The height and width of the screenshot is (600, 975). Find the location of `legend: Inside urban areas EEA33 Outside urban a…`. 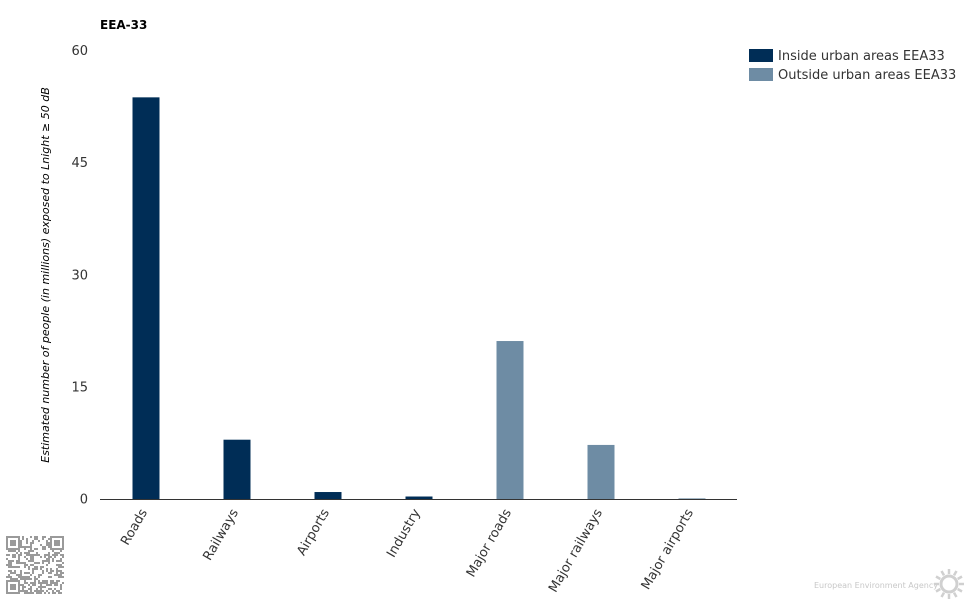

legend: Inside urban areas EEA33 Outside urban a… is located at coordinates (852, 66).